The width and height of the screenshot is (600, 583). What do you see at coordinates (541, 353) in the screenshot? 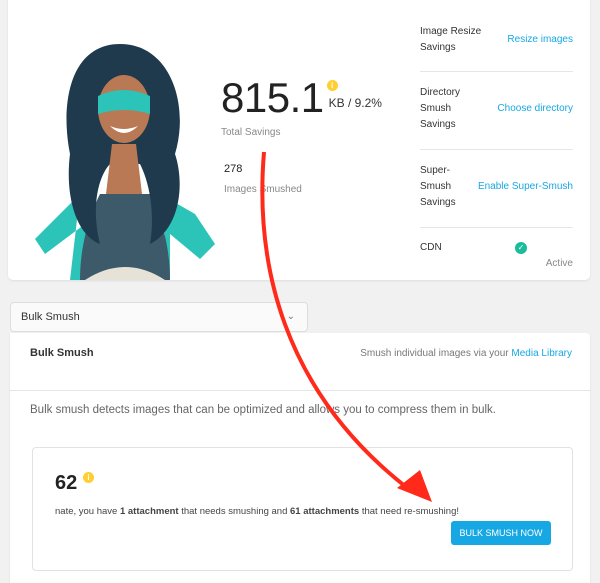
I see `media-library-link: Media Library` at bounding box center [541, 353].